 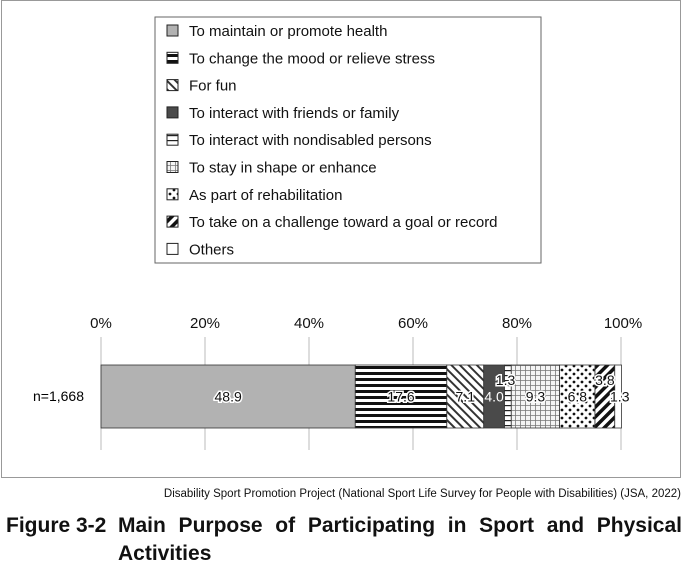 What do you see at coordinates (623, 323) in the screenshot?
I see `x-tick-label: 100%` at bounding box center [623, 323].